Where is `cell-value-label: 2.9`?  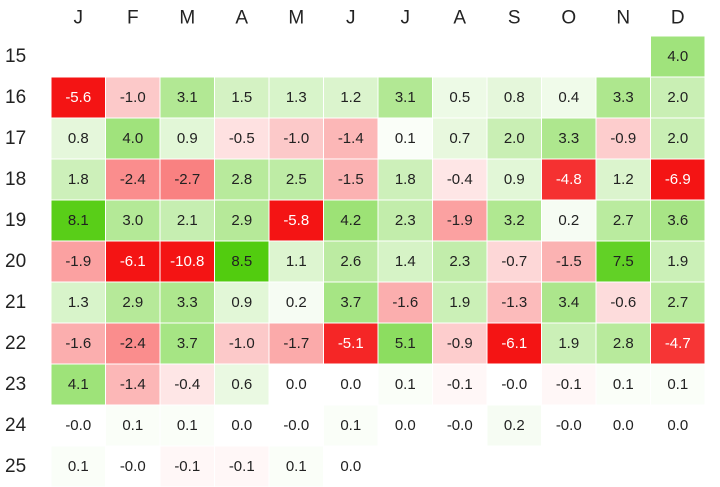 cell-value-label: 2.9 is located at coordinates (241, 220).